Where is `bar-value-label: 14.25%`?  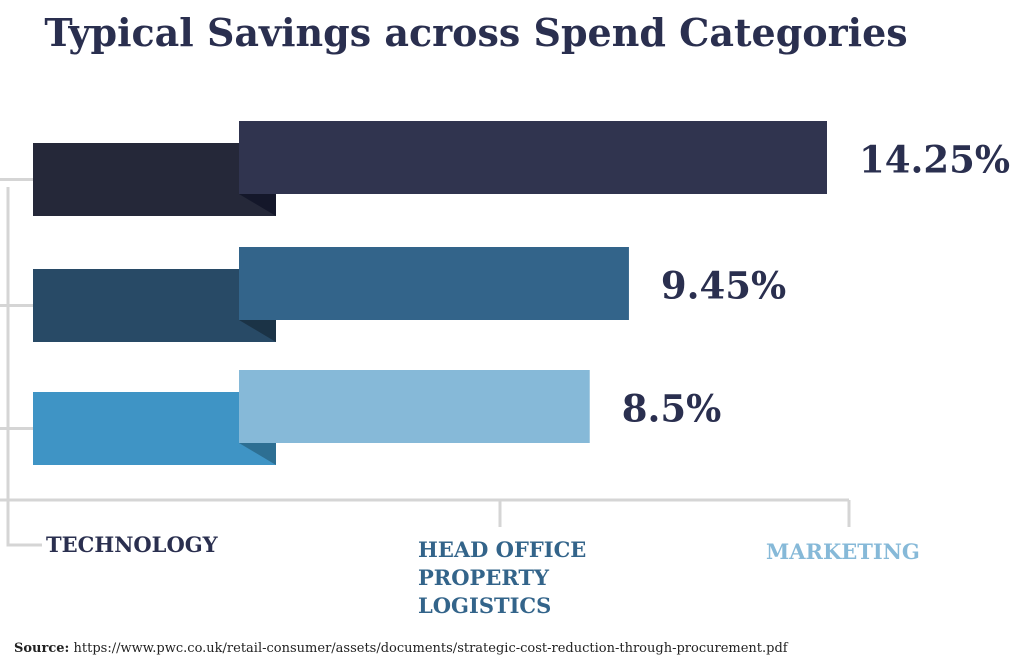 bar-value-label: 14.25% is located at coordinates (934, 160).